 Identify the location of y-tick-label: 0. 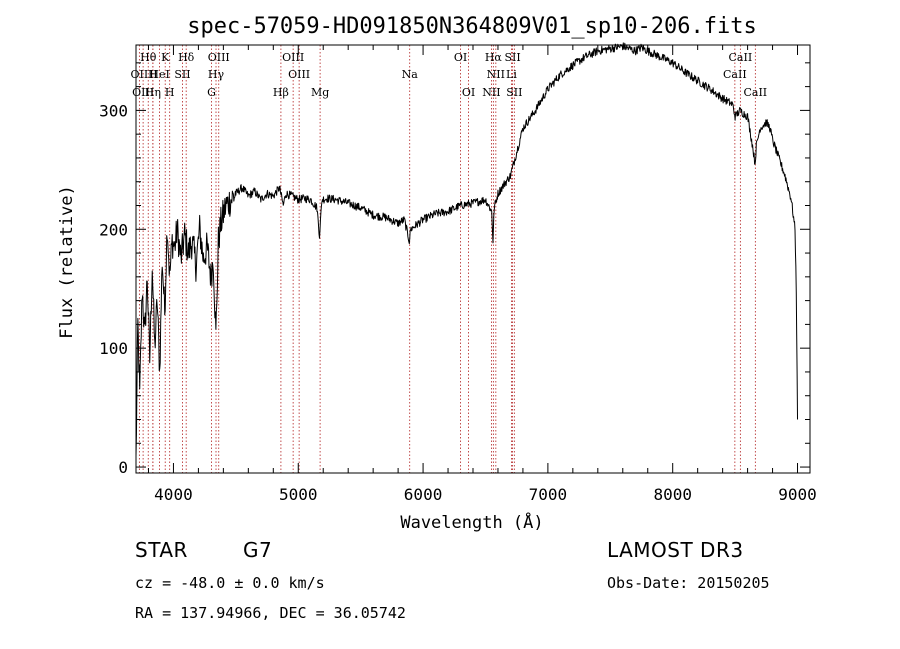
(123, 467).